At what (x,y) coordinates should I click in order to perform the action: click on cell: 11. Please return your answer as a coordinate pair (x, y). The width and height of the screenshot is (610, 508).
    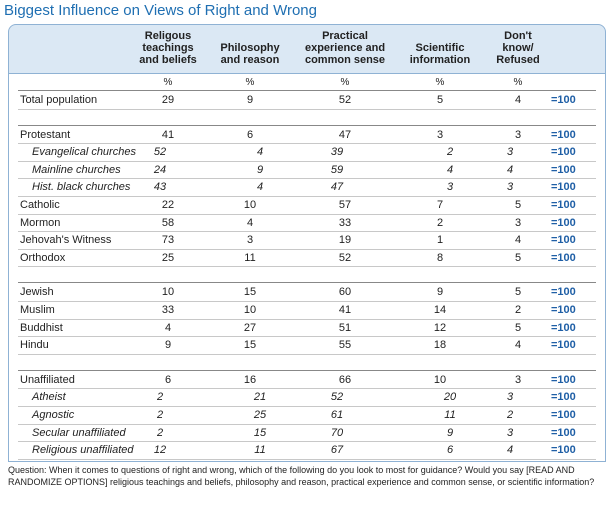
    Looking at the image, I should click on (260, 450).